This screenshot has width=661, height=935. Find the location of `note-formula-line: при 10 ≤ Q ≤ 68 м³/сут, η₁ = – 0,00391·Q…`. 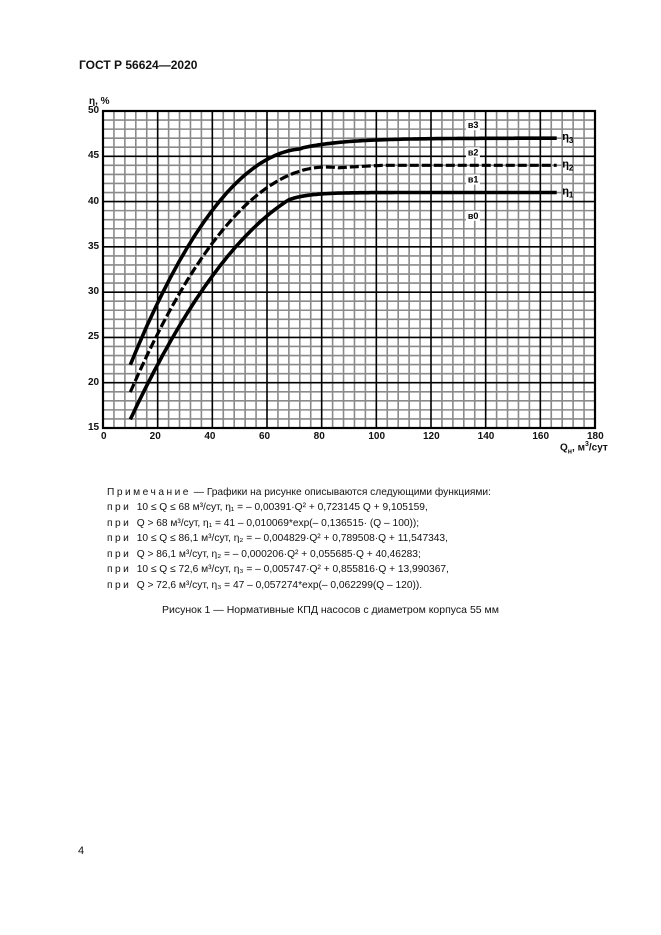

note-formula-line: при 10 ≤ Q ≤ 68 м³/сут, η₁ = – 0,00391·Q… is located at coordinates (267, 507).